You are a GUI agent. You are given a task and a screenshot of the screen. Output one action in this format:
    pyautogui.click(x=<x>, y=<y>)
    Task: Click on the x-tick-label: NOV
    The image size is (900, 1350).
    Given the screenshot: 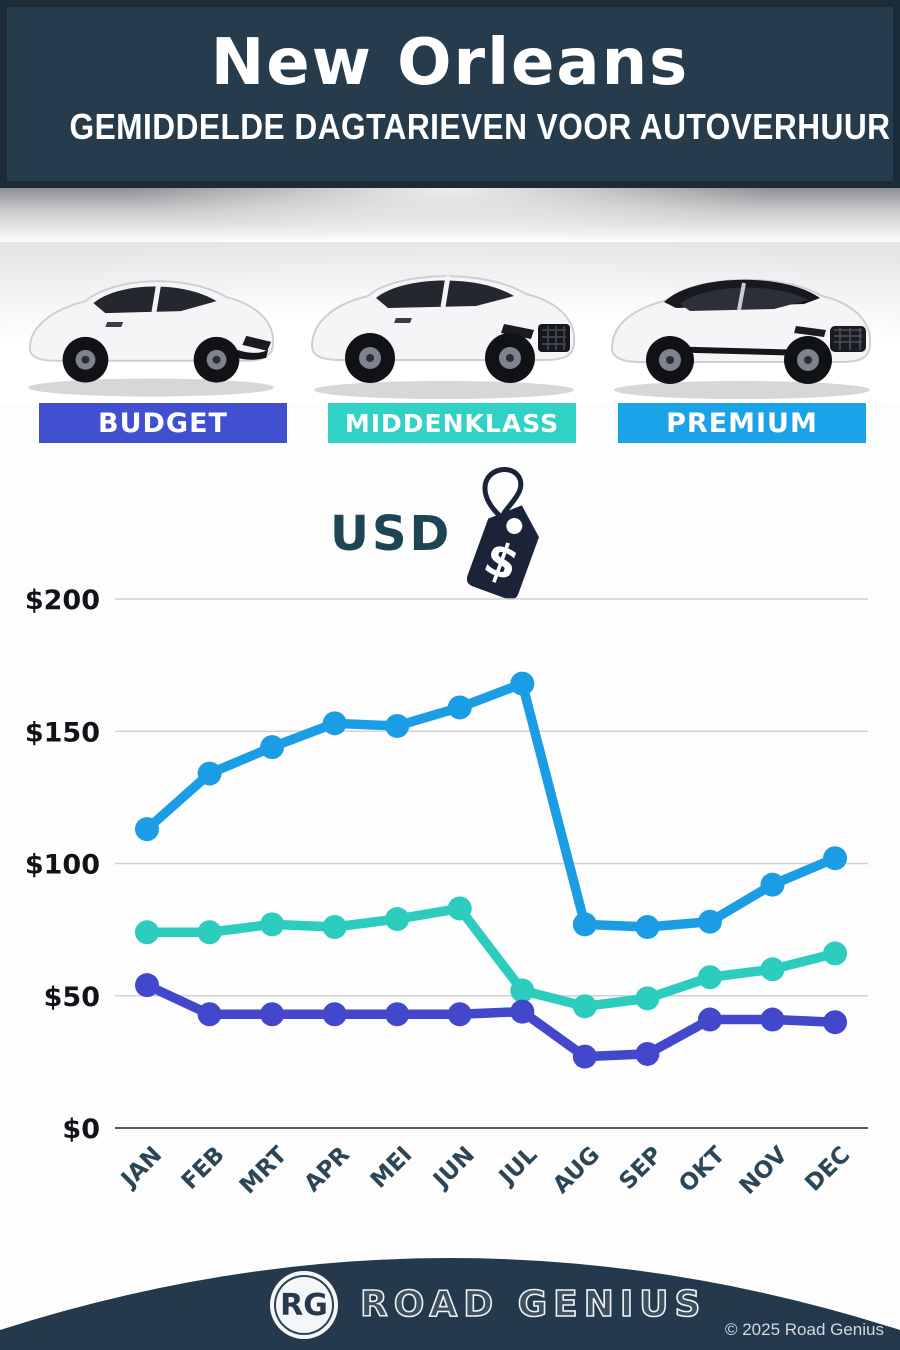 What is the action you would take?
    pyautogui.click(x=764, y=1171)
    